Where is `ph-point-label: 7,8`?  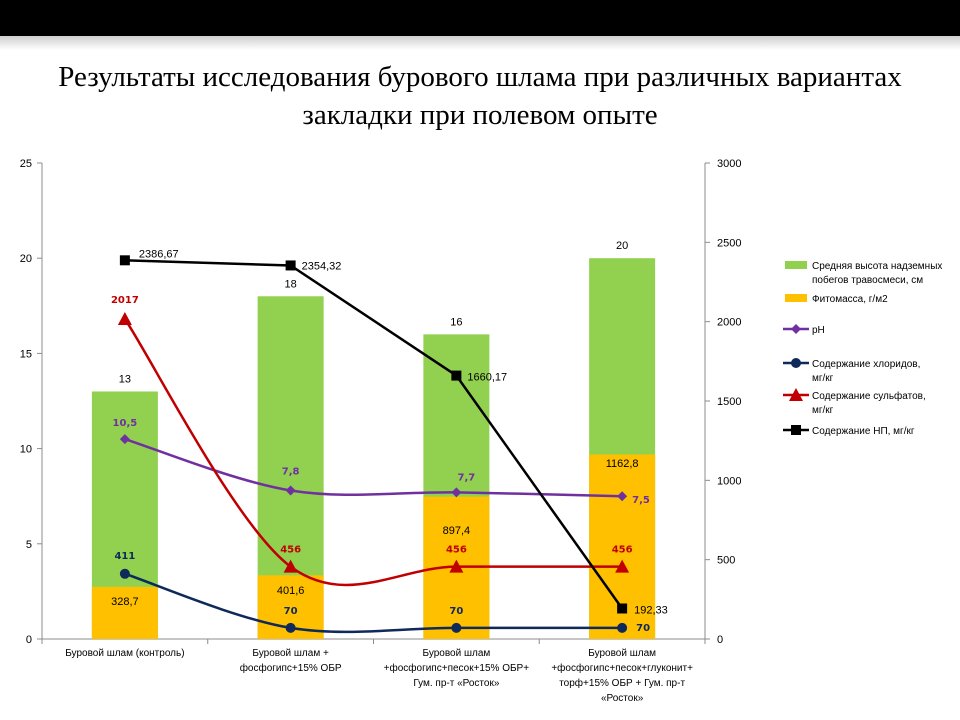
ph-point-label: 7,8 is located at coordinates (291, 471).